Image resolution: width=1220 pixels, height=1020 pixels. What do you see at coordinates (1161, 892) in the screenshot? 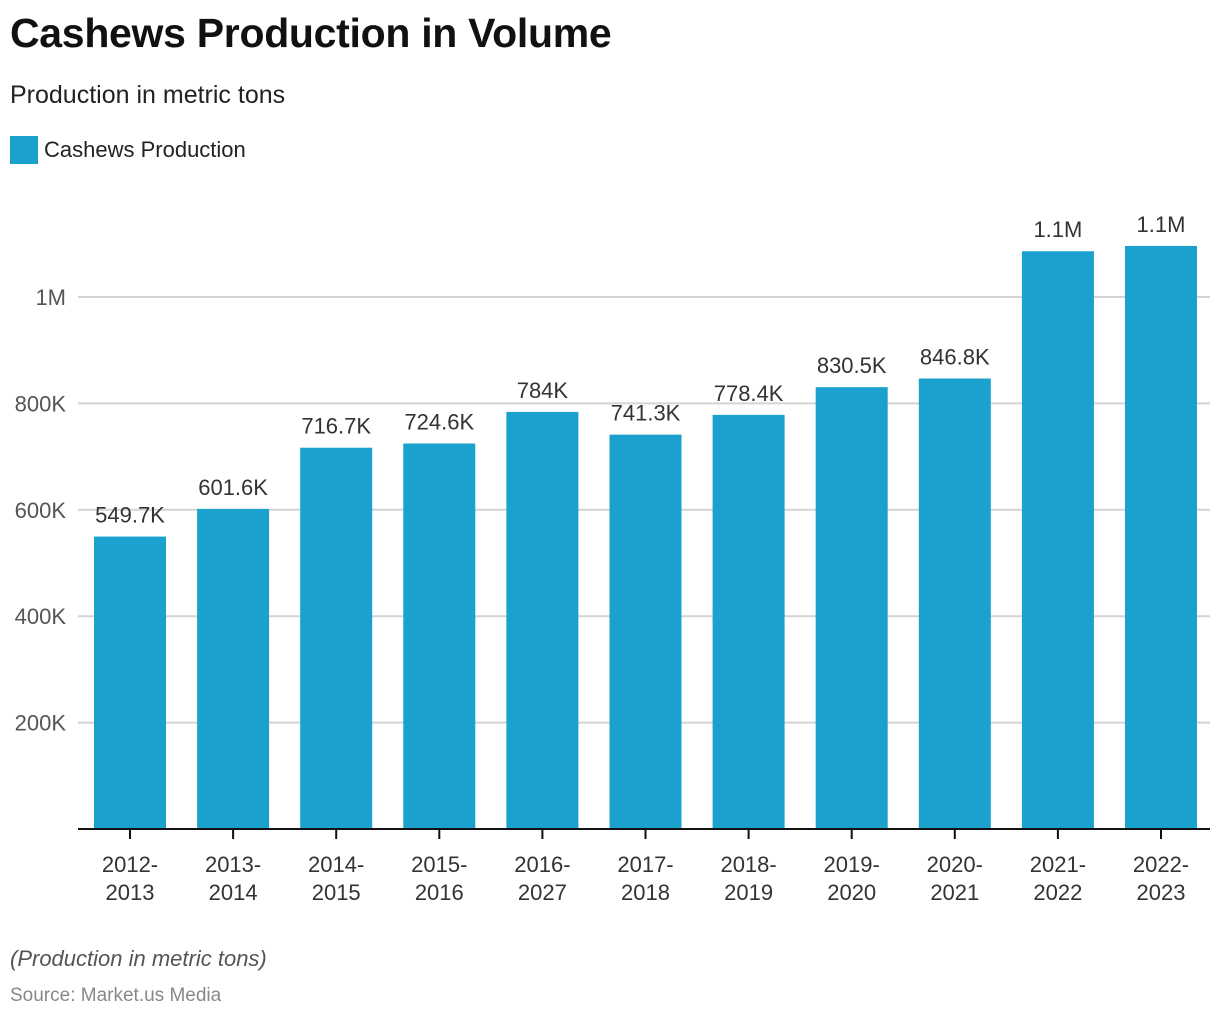
I see `x-tick-label: 2023` at bounding box center [1161, 892].